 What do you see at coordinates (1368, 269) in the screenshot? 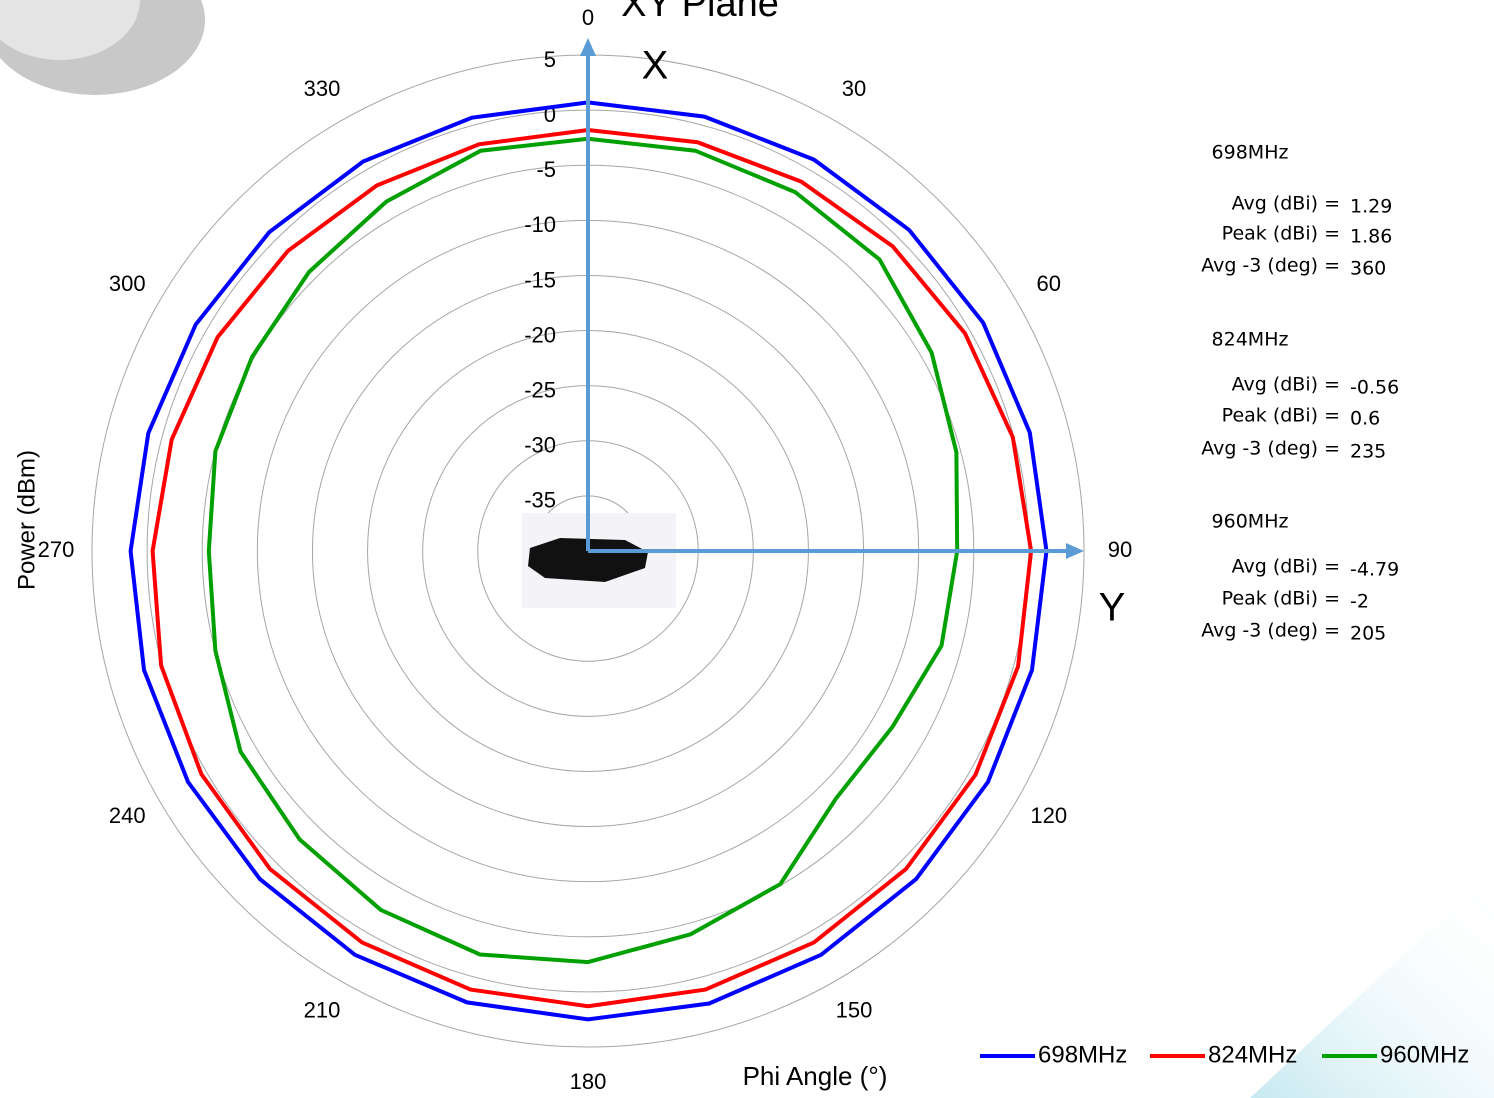
I see `stats-value: 360` at bounding box center [1368, 269].